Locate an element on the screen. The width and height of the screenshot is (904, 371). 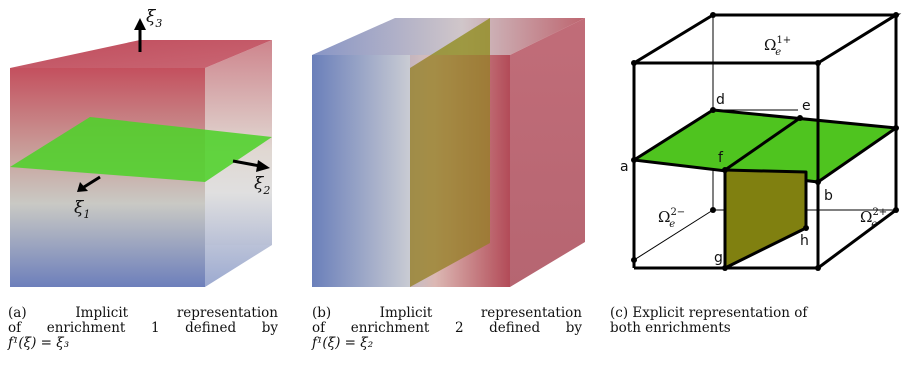
xi1-arrow-icon is located at coordinates (89, 183).